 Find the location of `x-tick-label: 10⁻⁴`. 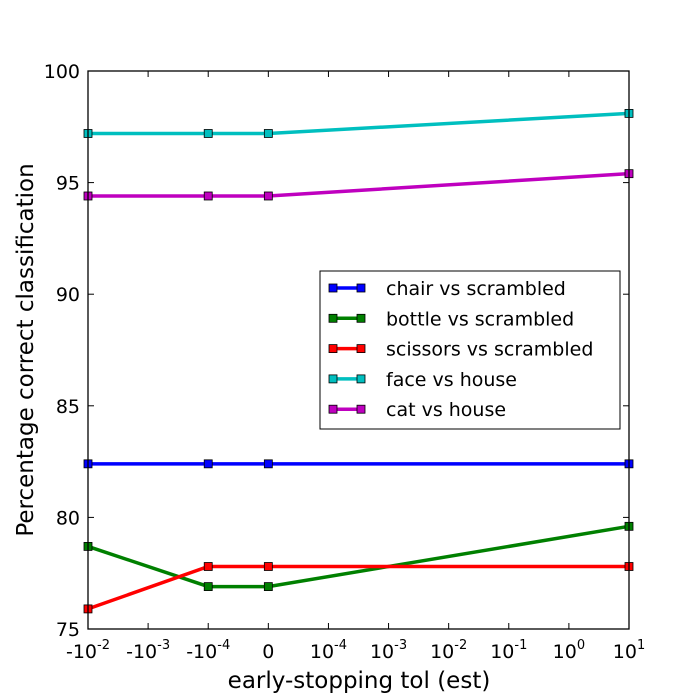

x-tick-label: 10⁻⁴ is located at coordinates (328, 650).